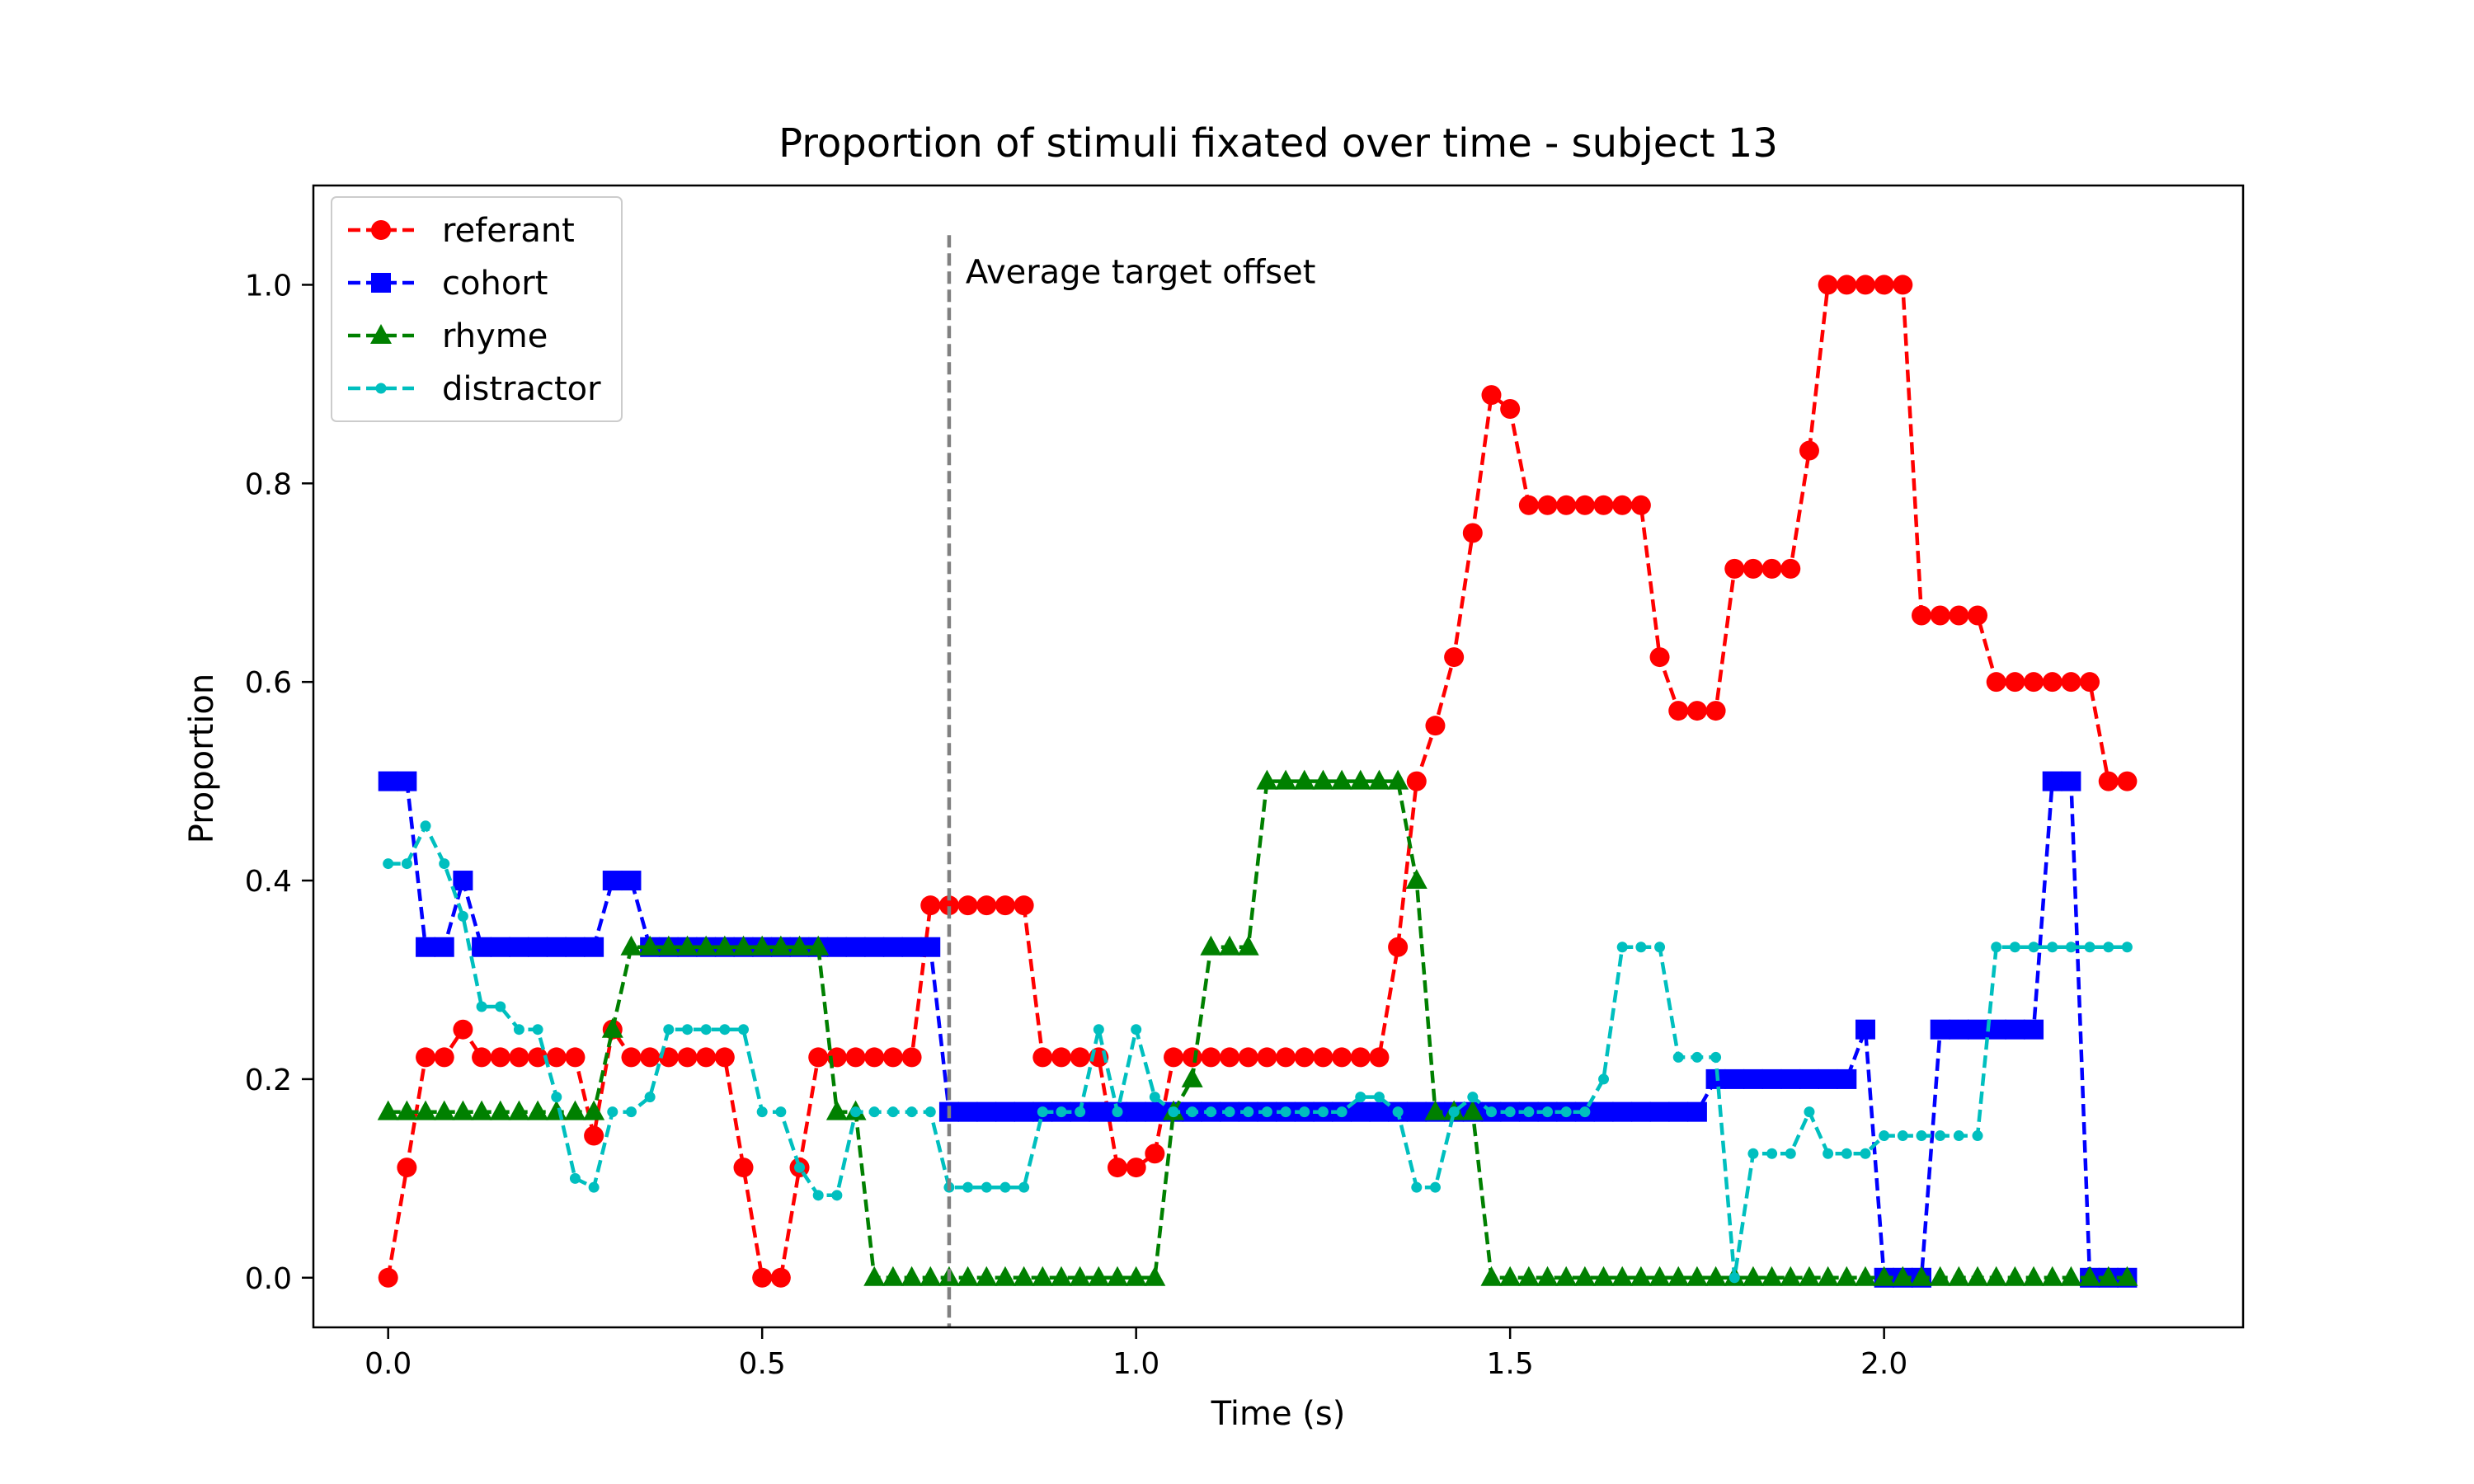  I want to click on y-tick-label: 0.0, so click(268, 1279).